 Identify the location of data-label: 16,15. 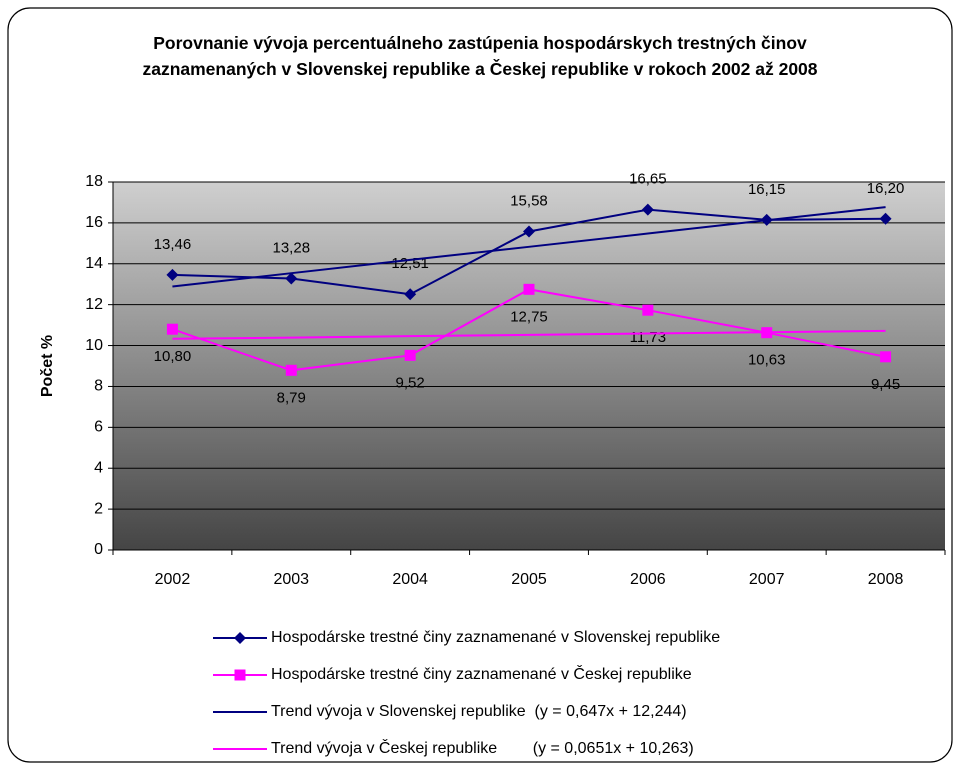
(767, 189).